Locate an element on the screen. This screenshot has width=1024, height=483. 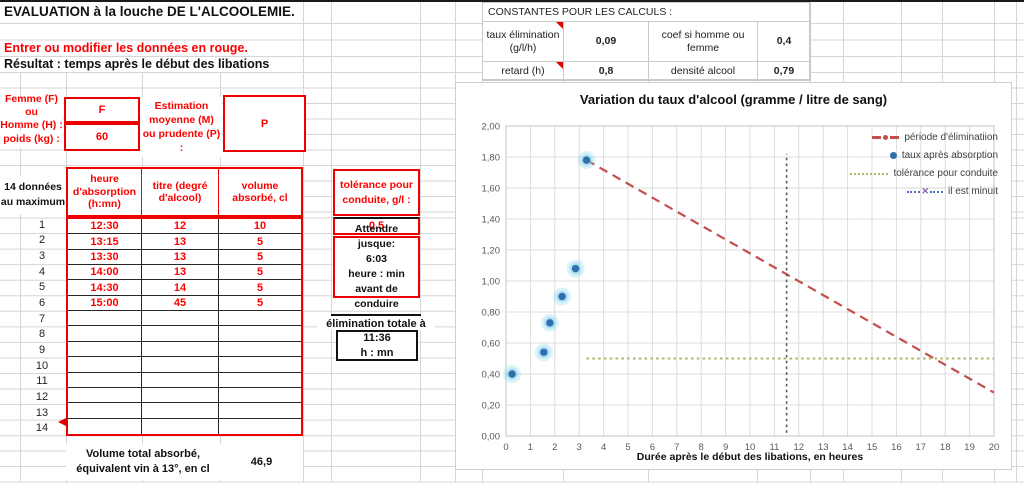
row-number: 4 is located at coordinates (42, 271).